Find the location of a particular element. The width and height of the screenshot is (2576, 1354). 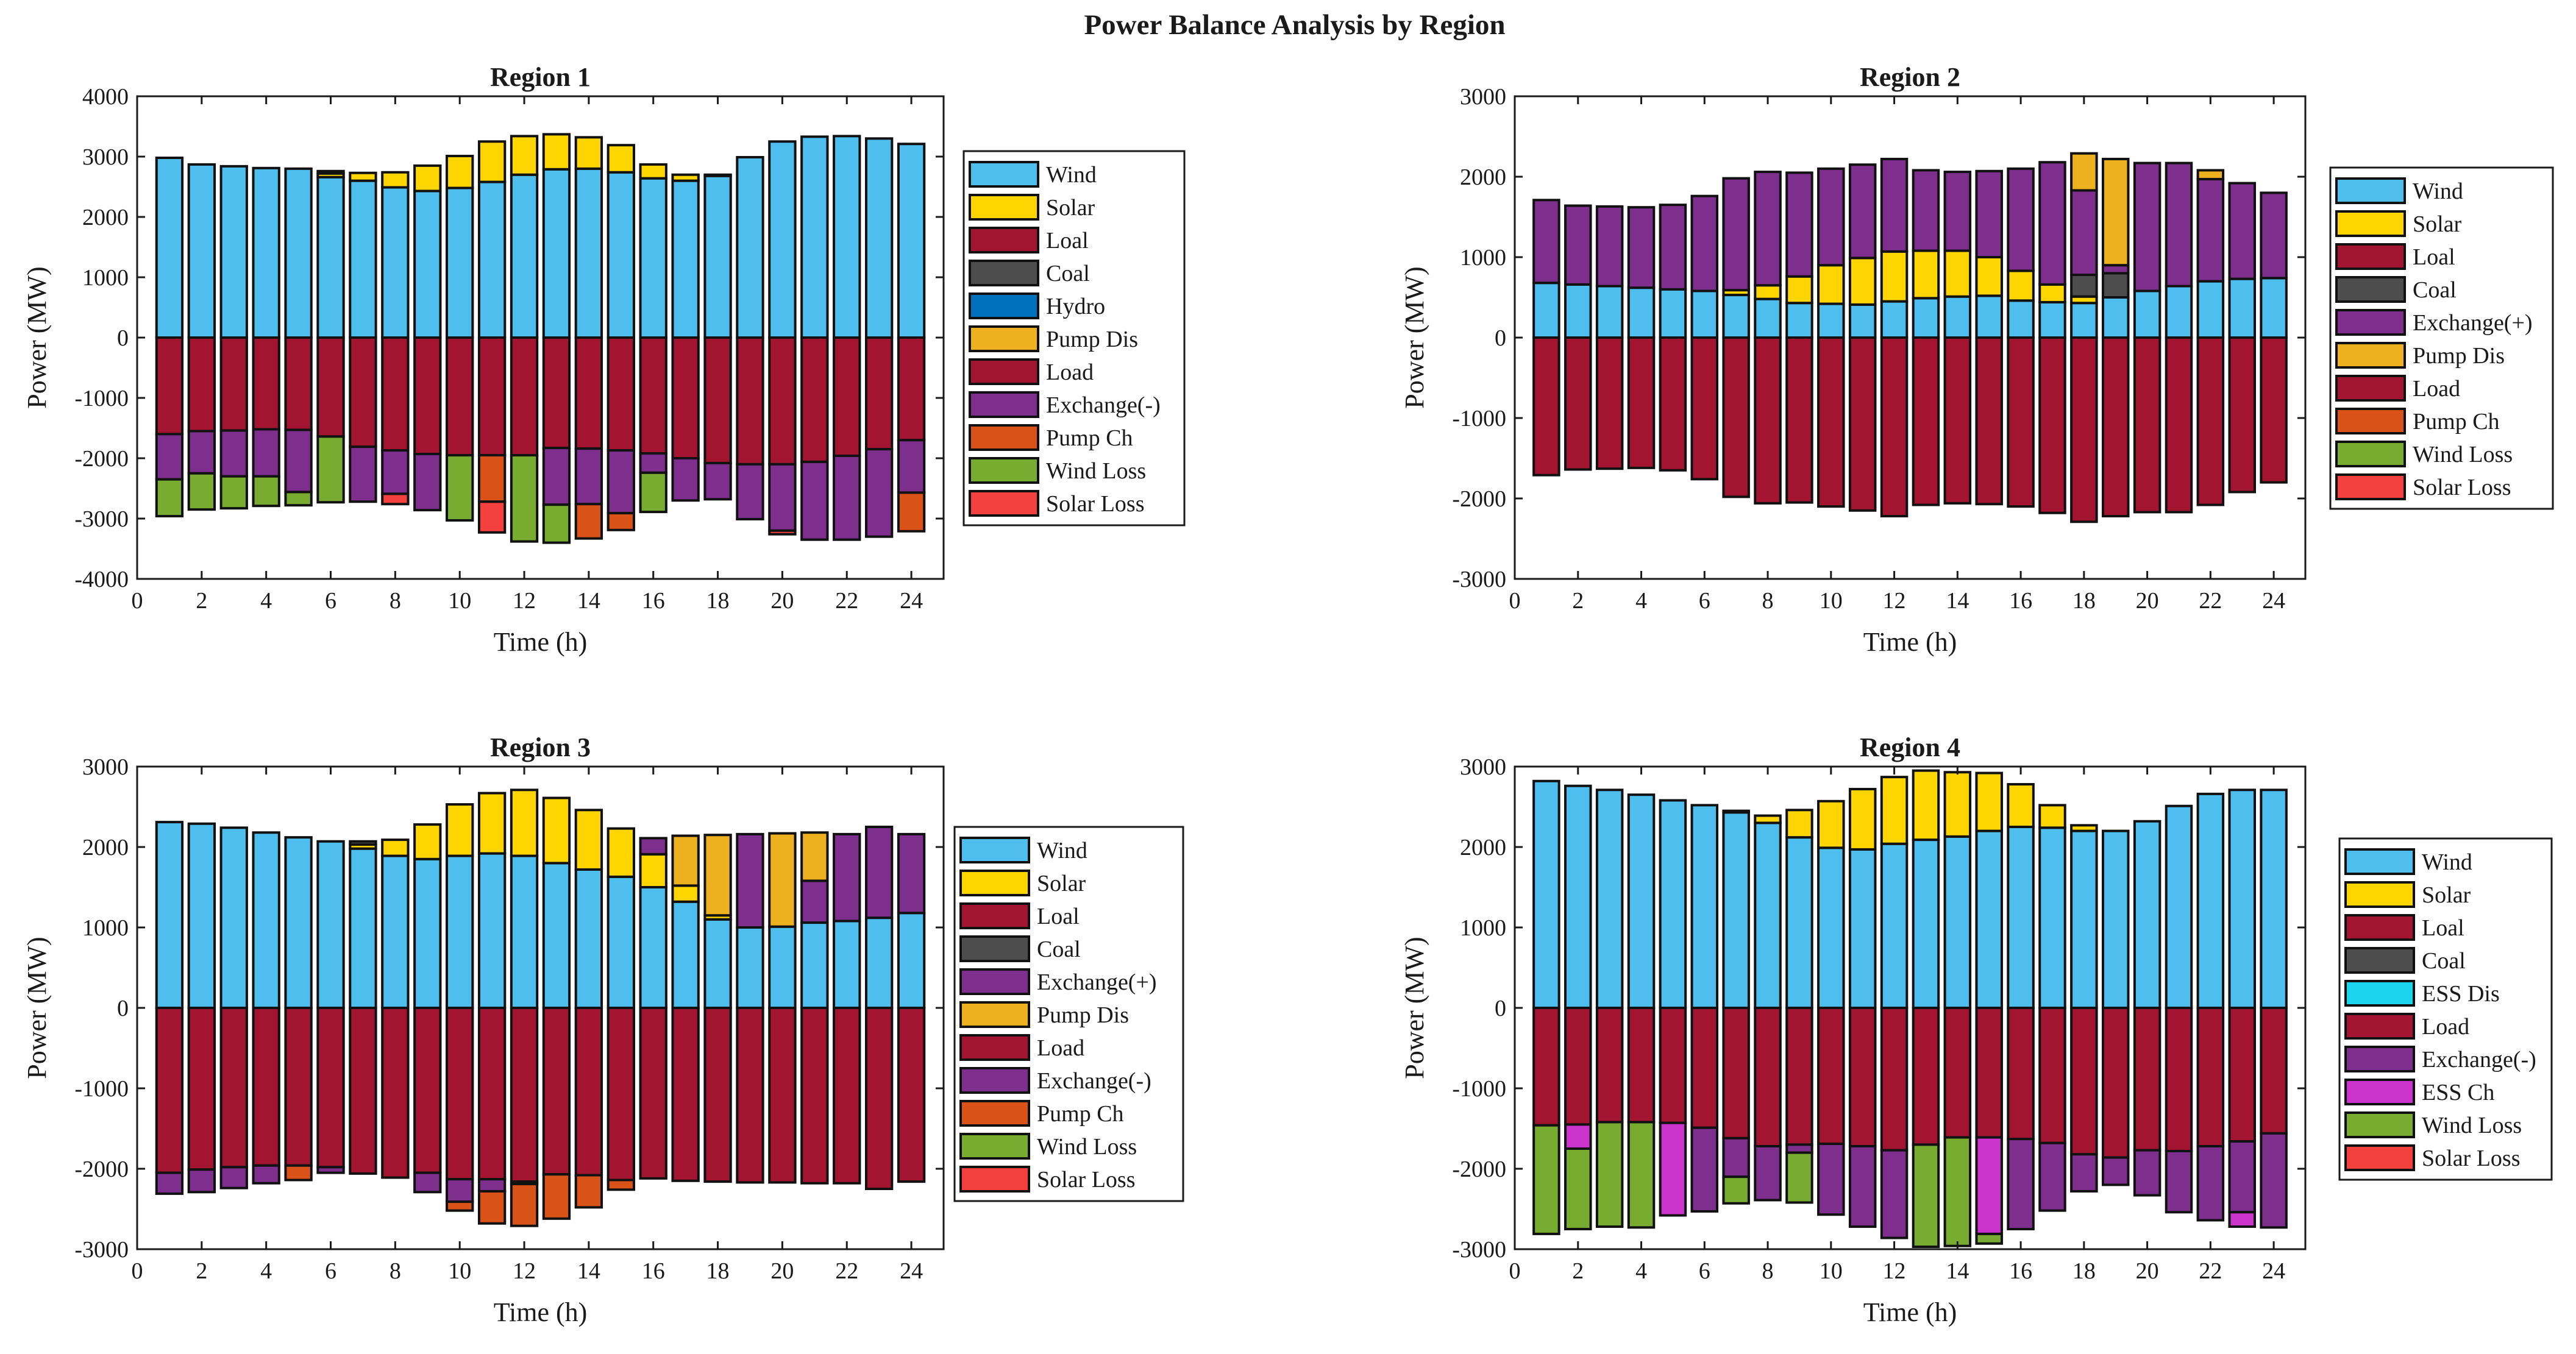

region-2-ytick-label: 2000 is located at coordinates (1483, 177).